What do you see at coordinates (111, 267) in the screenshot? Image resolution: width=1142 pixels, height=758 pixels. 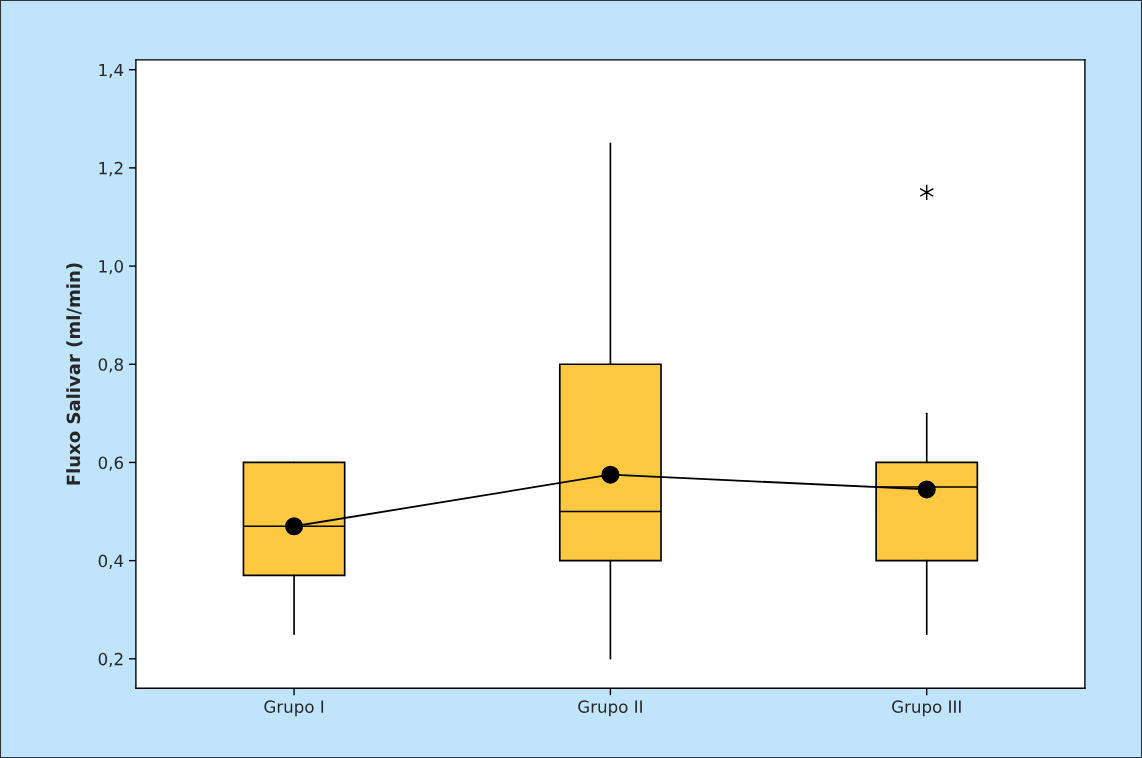 I see `y-tick-label: 1,0` at bounding box center [111, 267].